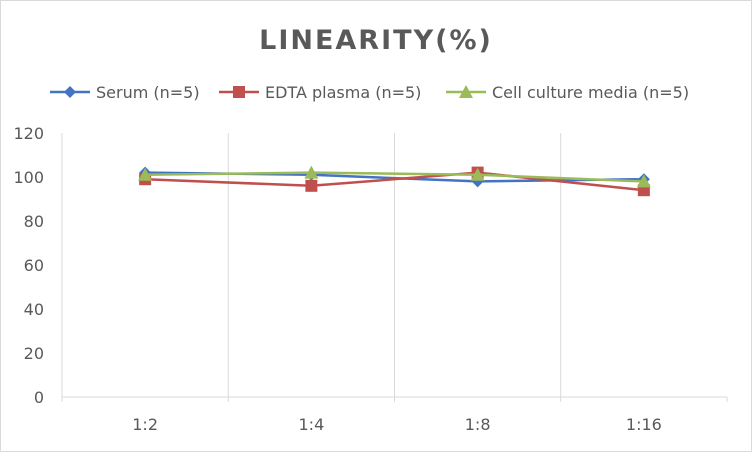  I want to click on legend-item-3: Cell culture media (n=5), so click(567, 92).